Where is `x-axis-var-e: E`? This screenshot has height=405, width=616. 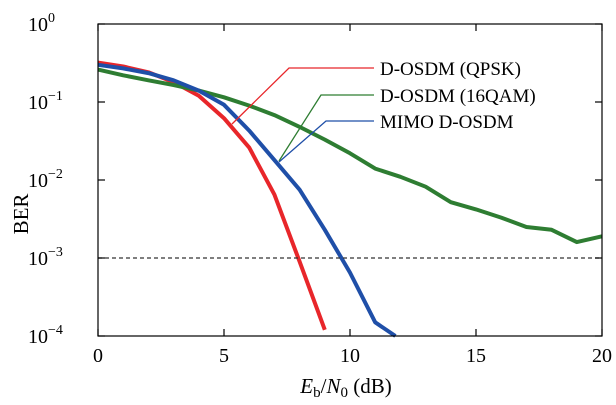
x-axis-var-e: E is located at coordinates (306, 386).